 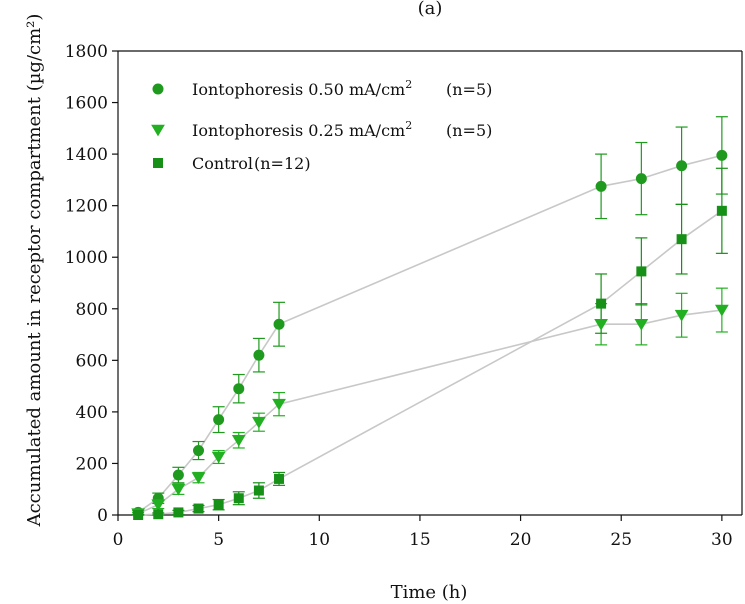 I want to click on legend-item: Iontophoresis 0.50 mA/cm2 (n=5), so click(x=322, y=88).